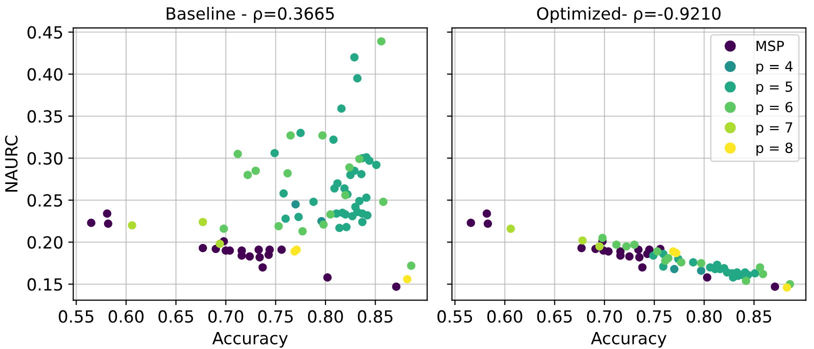 This screenshot has width=814, height=349. I want to click on legend-label: MSP, so click(770, 46).